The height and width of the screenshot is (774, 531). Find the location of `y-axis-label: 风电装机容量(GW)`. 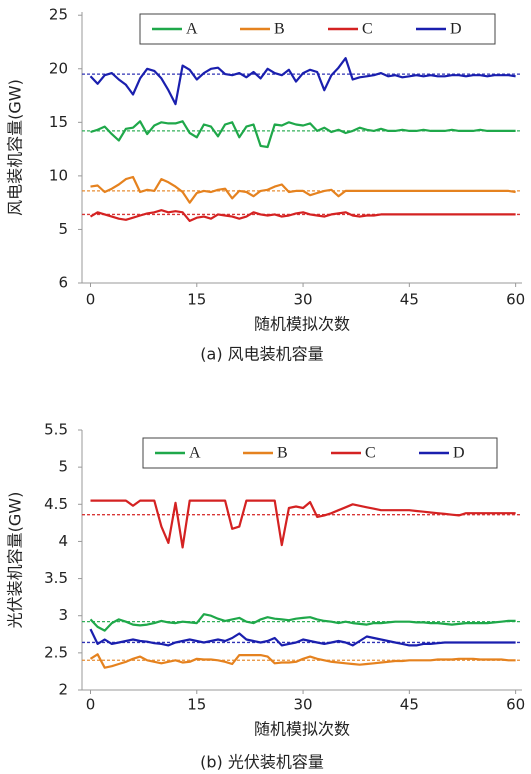

y-axis-label: 风电装机容量(GW) is located at coordinates (15, 147).